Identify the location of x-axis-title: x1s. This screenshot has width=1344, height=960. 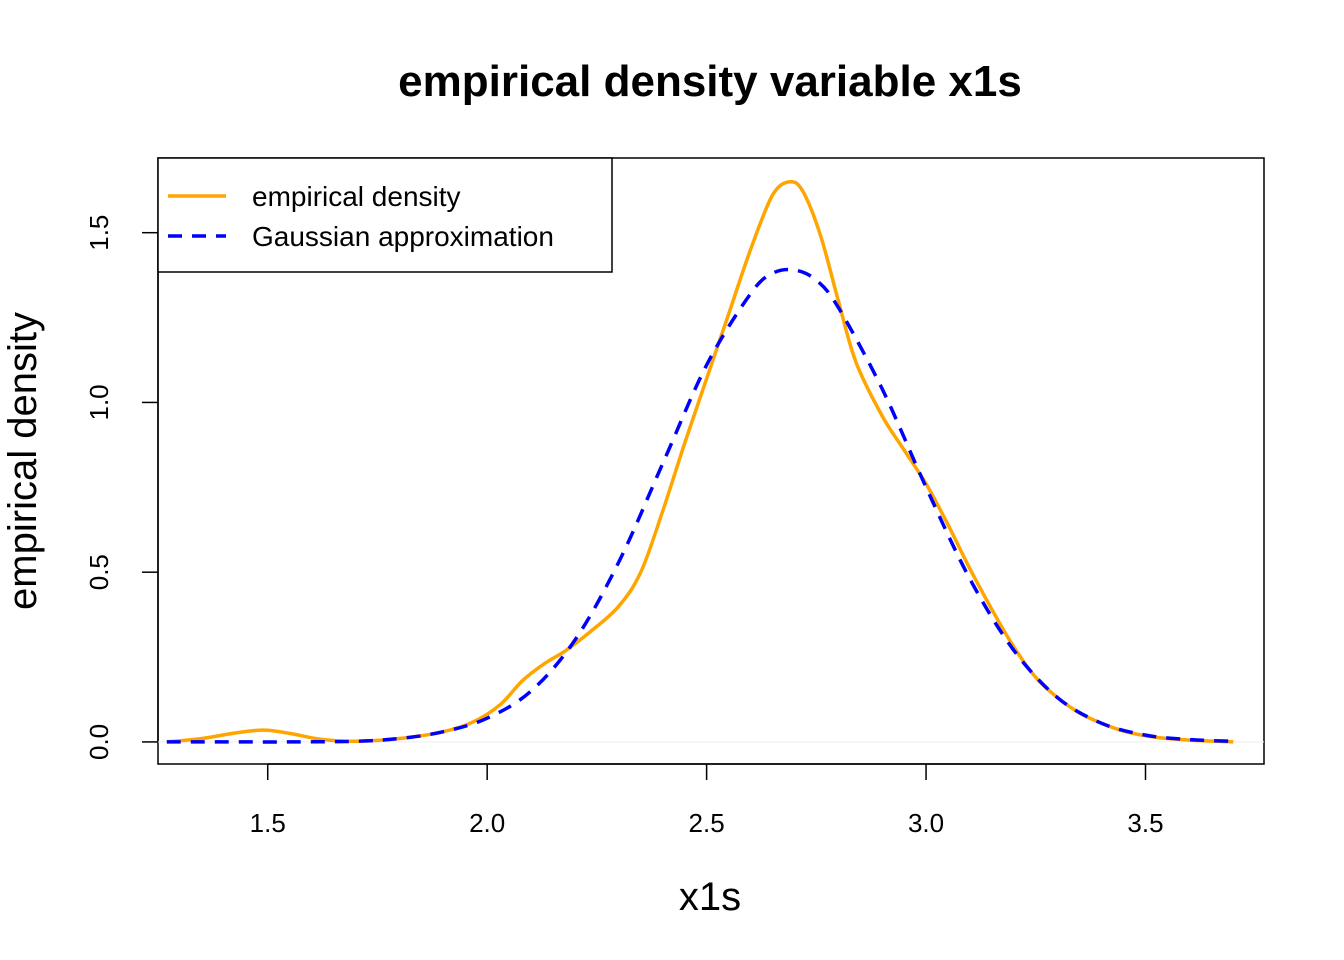
(710, 897).